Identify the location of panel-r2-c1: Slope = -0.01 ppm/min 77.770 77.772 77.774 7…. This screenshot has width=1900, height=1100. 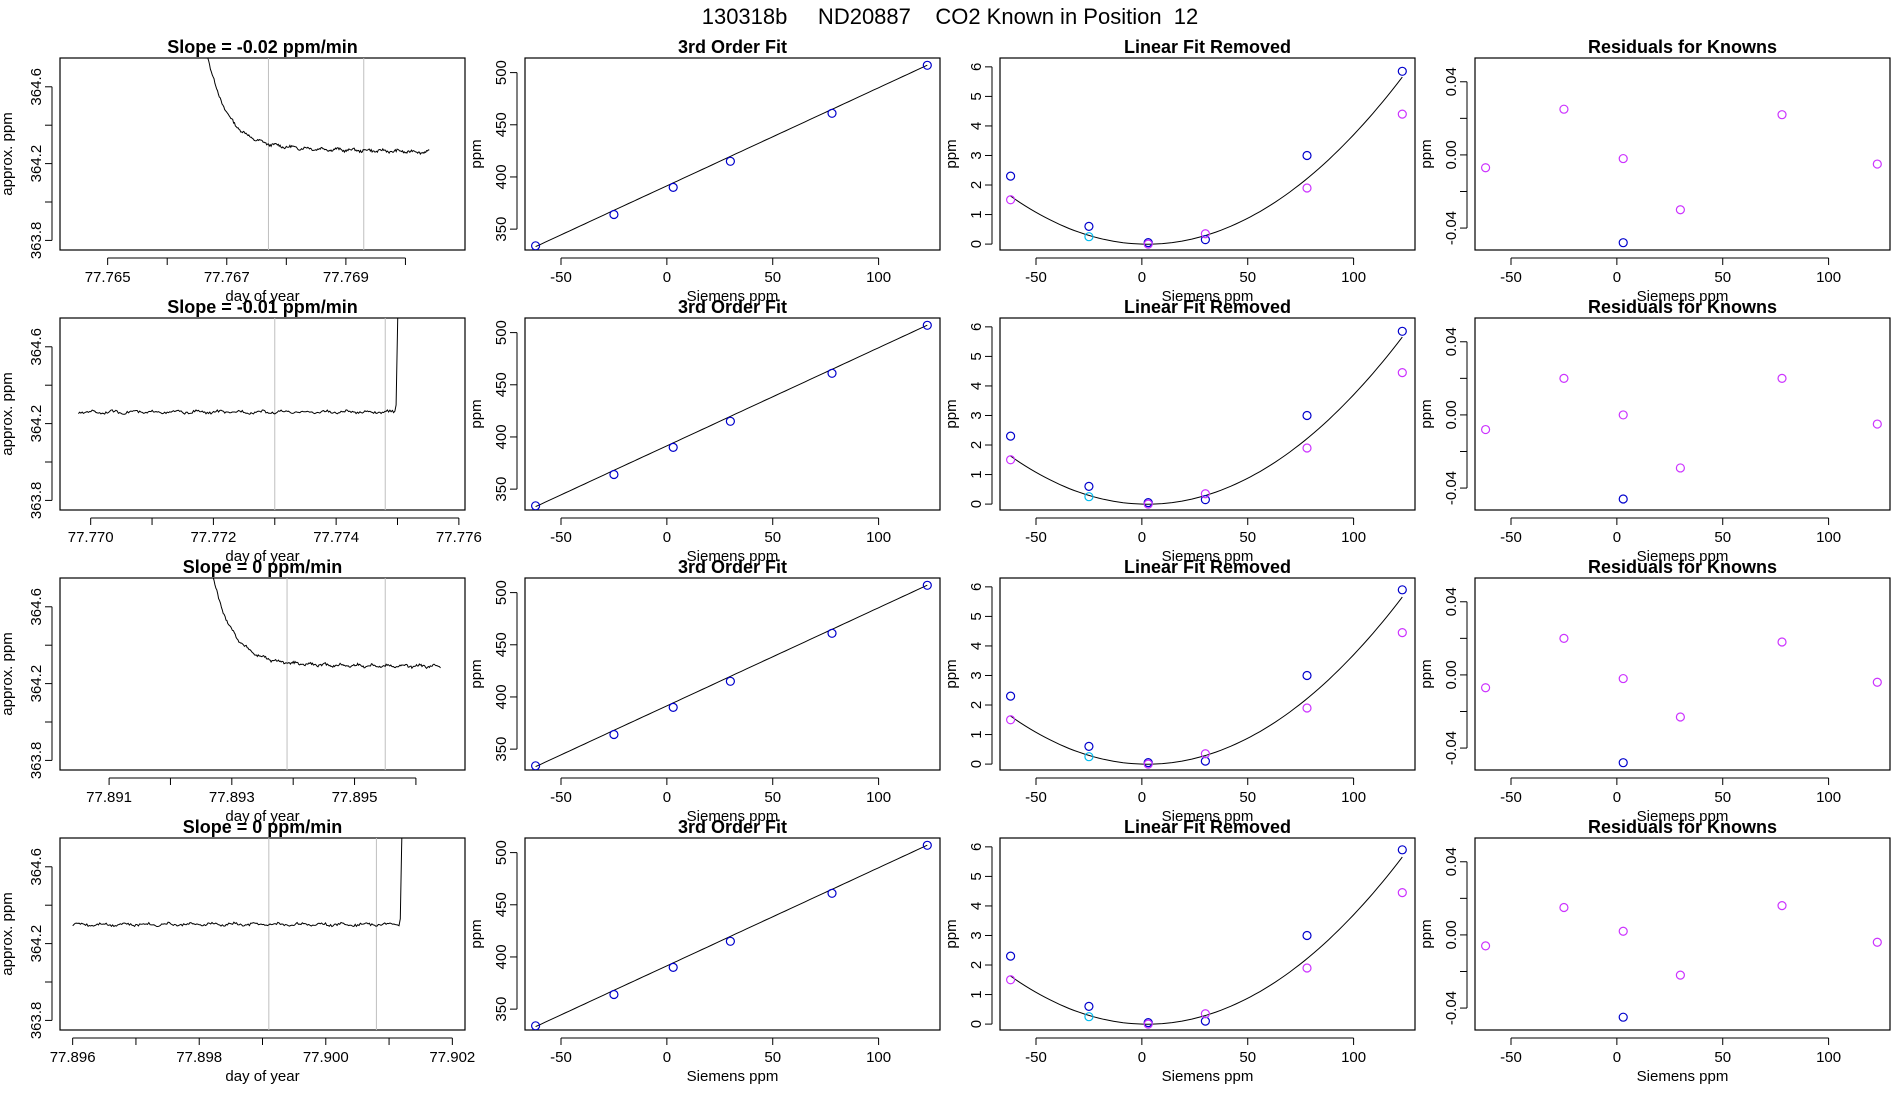
(241, 431).